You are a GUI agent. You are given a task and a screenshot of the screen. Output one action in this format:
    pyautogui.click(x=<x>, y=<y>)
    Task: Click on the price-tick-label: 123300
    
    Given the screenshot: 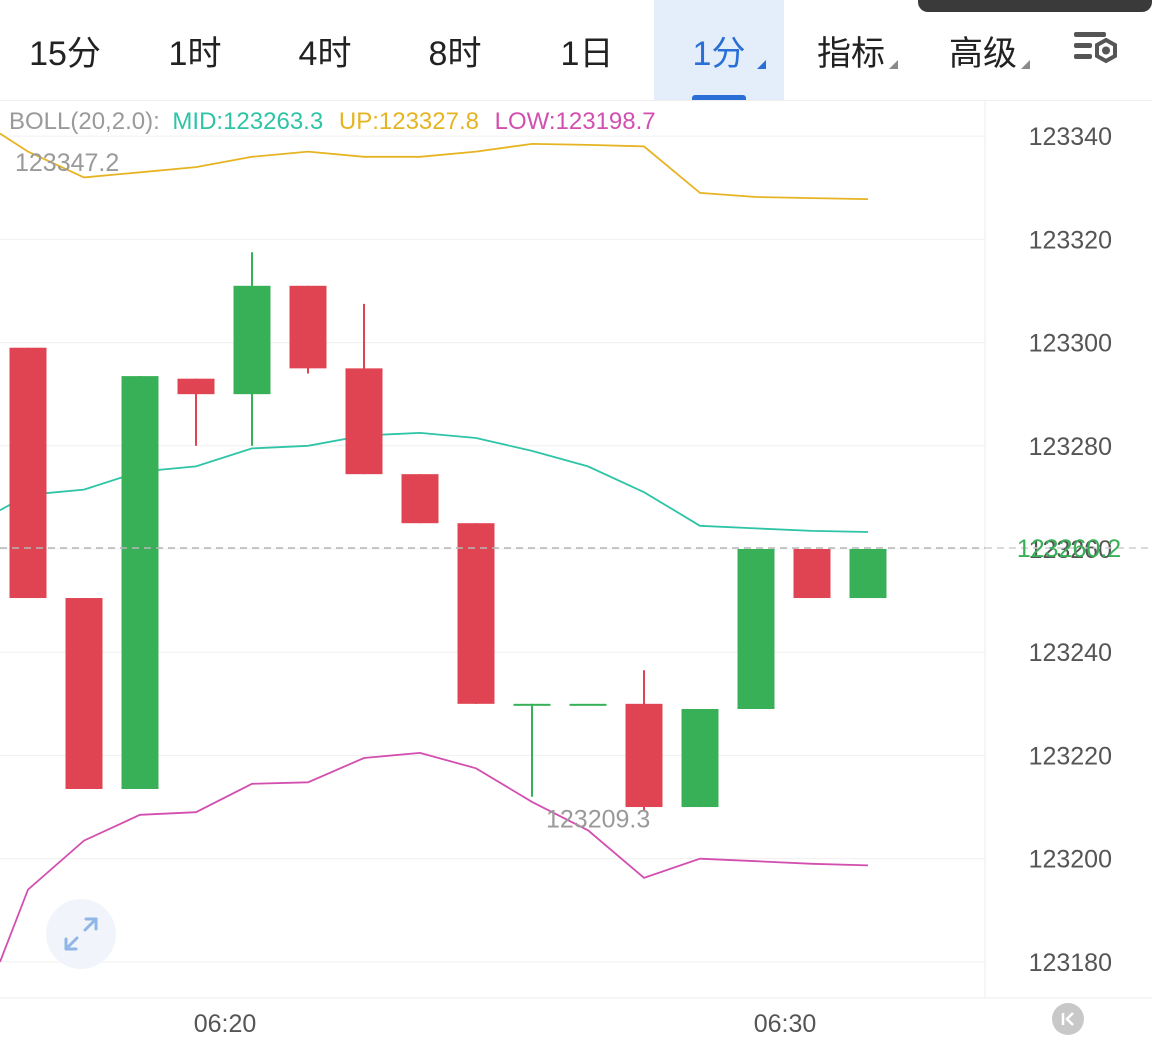 What is the action you would take?
    pyautogui.click(x=1070, y=344)
    